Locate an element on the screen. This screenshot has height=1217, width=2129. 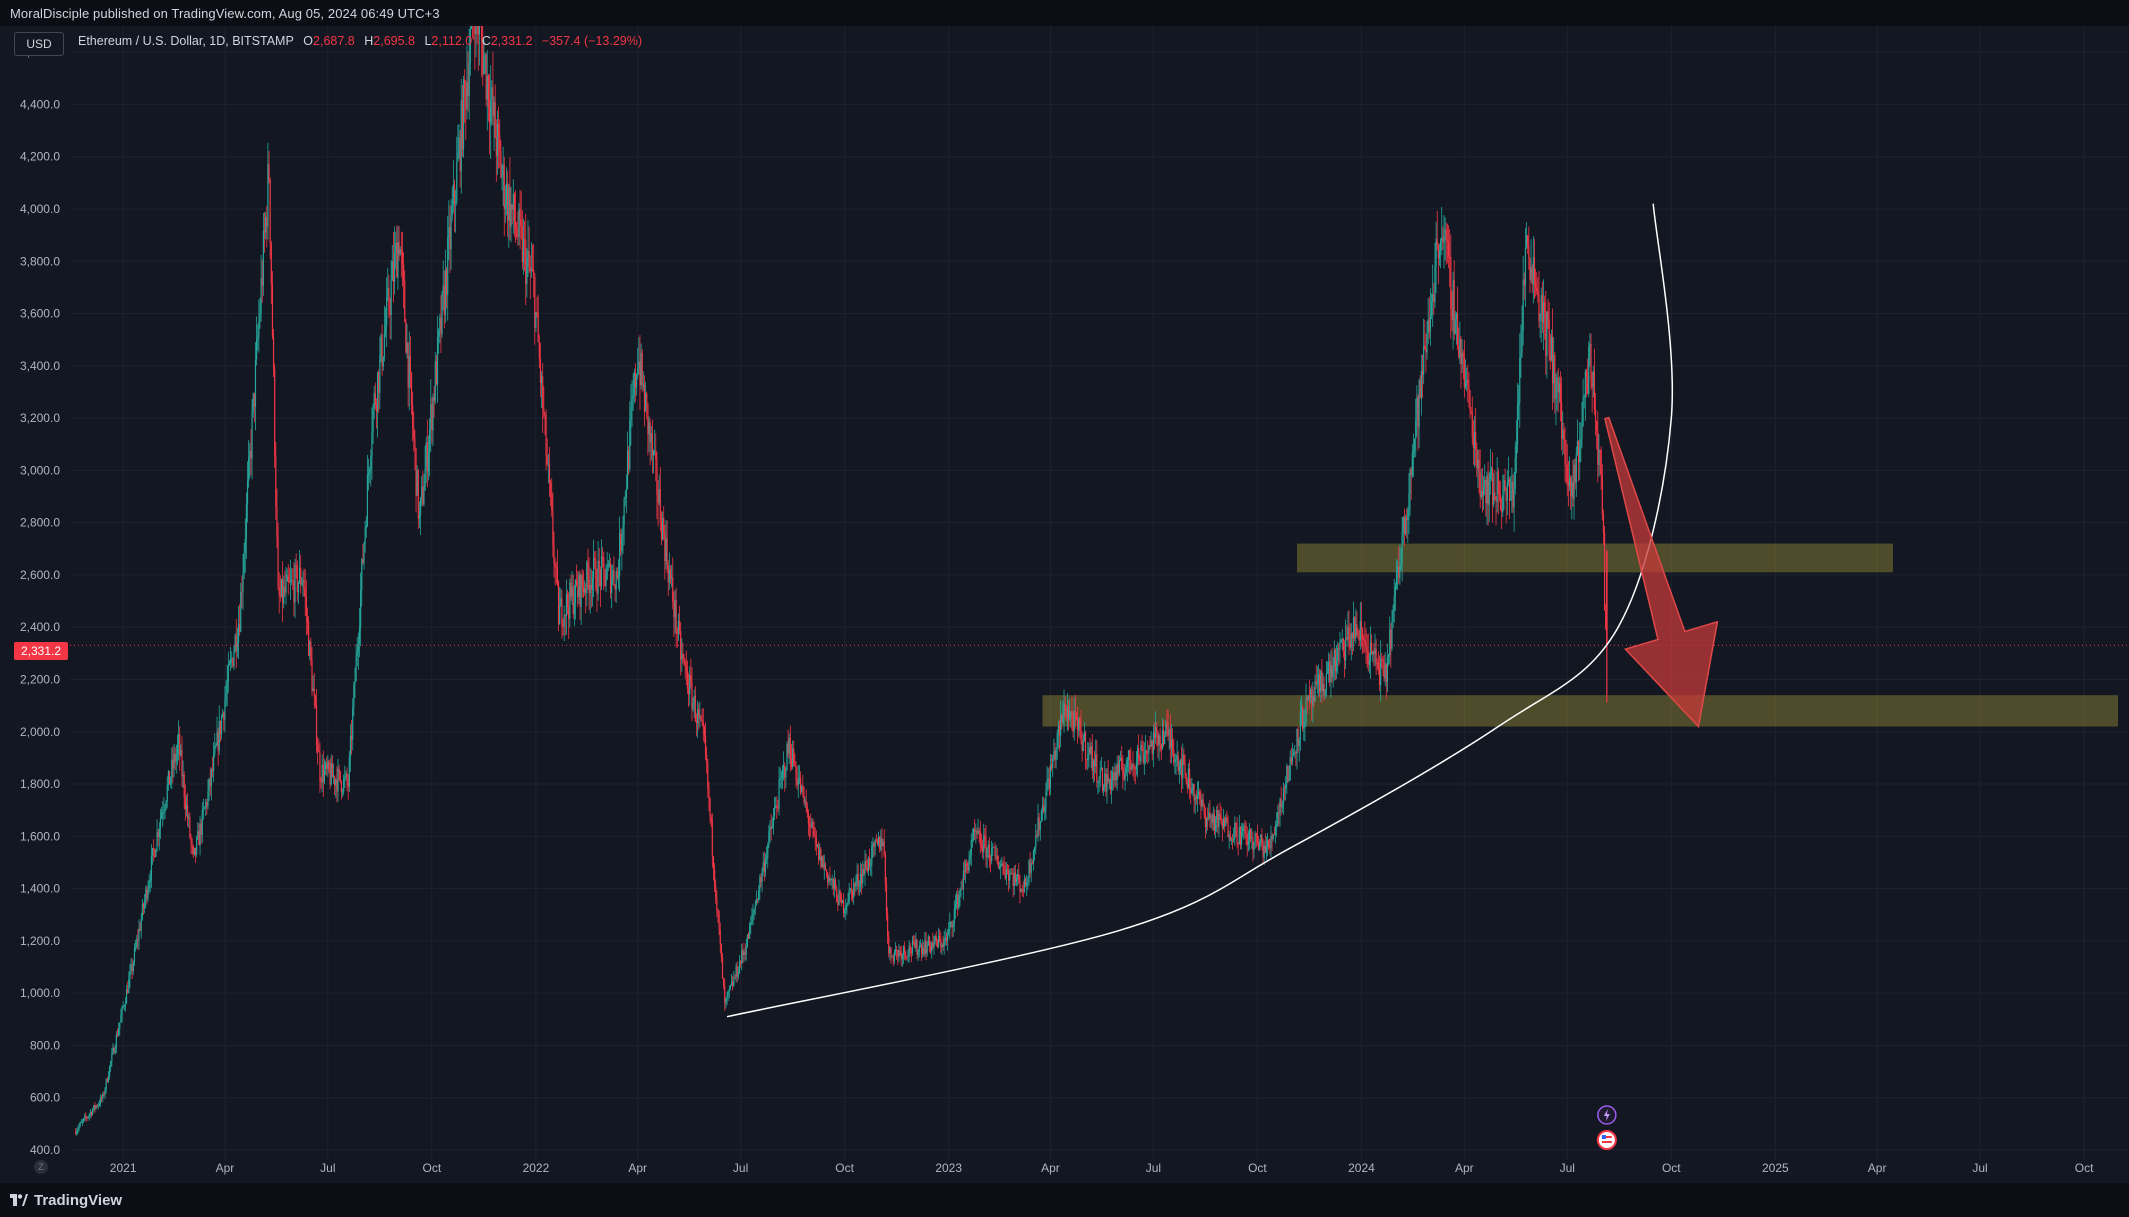
symbol-title: Ethereum / U.S. Dollar, 1D, BITSTAMP is located at coordinates (186, 41).